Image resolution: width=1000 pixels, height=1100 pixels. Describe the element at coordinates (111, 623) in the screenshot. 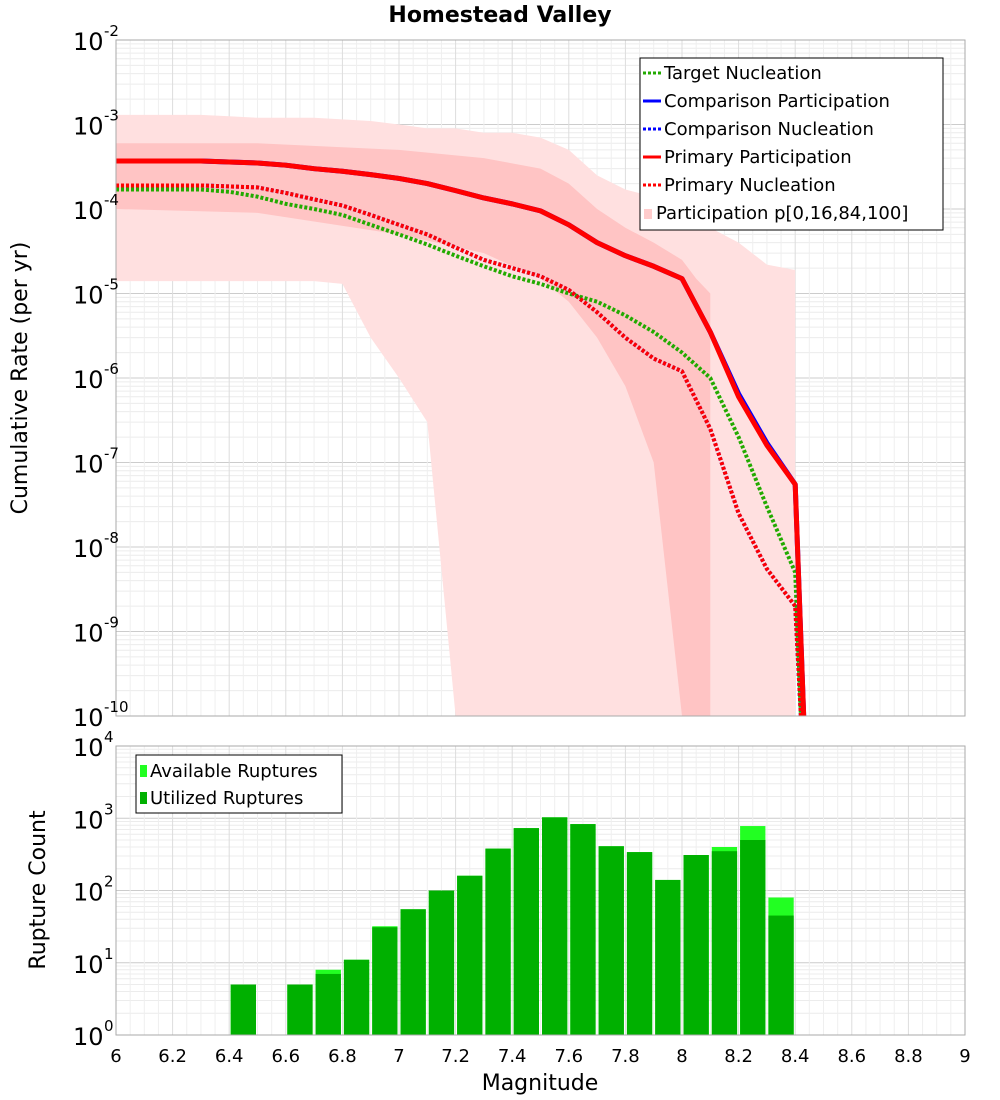

I see `y-tick-exponent: -9` at that location.